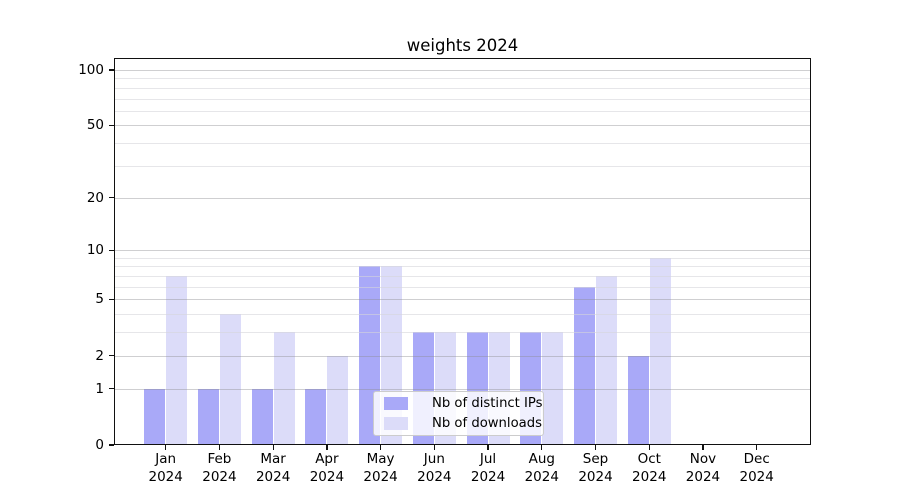 The image size is (900, 500). What do you see at coordinates (95, 250) in the screenshot?
I see `y-tick-label: 10` at bounding box center [95, 250].